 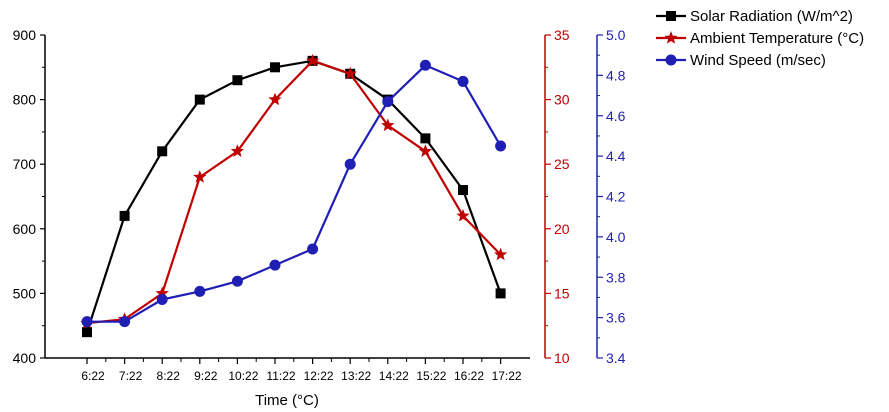 What do you see at coordinates (616, 35) in the screenshot?
I see `right-axis-2-tick-label: 5.0` at bounding box center [616, 35].